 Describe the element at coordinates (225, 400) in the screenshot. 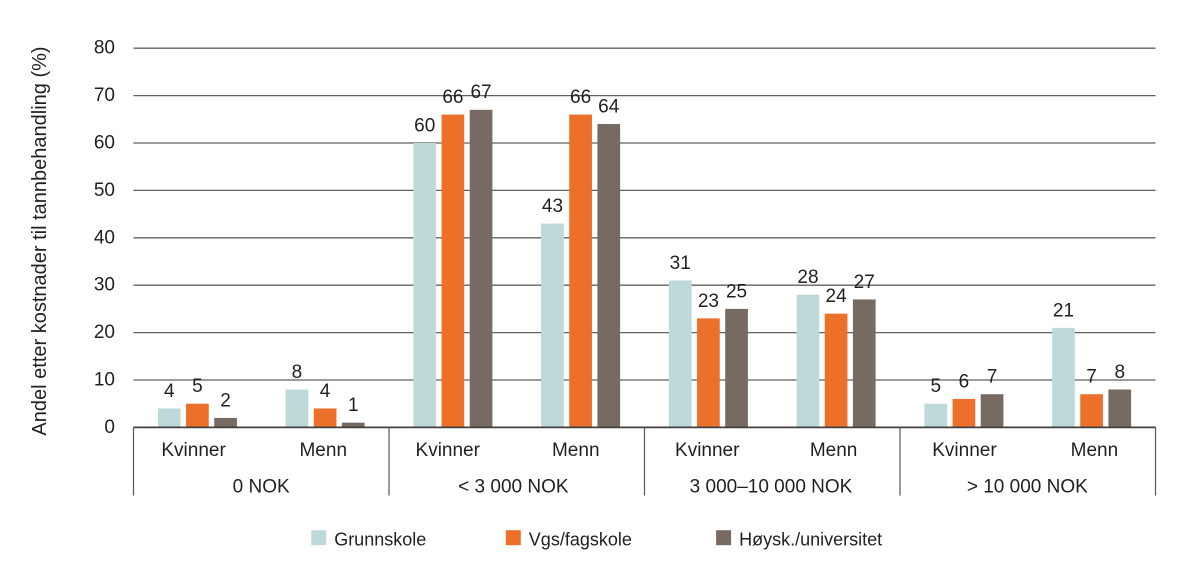

I see `svg-text: 2` at that location.